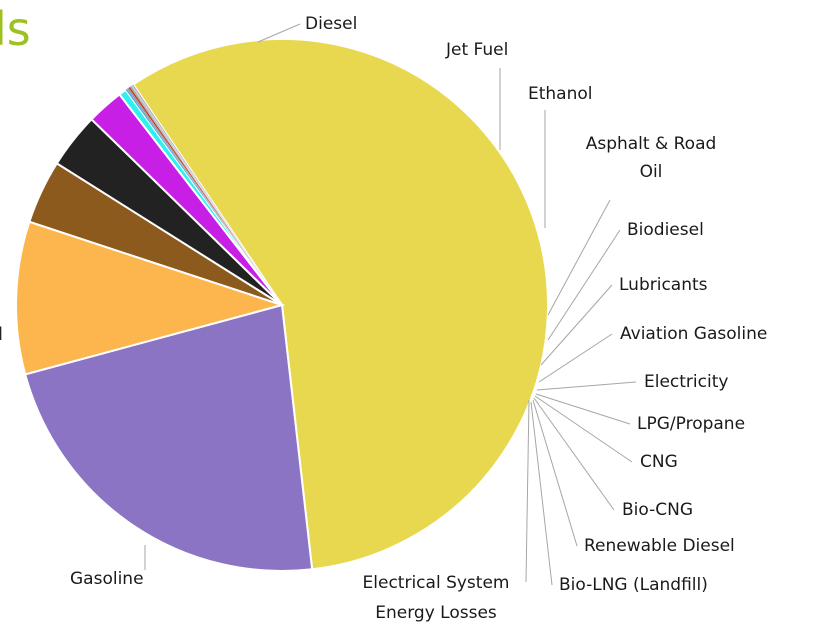 The image size is (814, 624). What do you see at coordinates (207, 195) in the screenshot?
I see `slice-electrical-system-energy-losses` at bounding box center [207, 195].